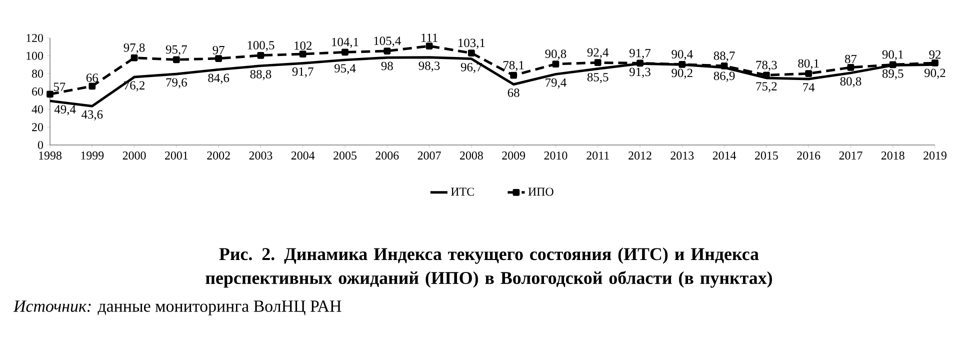  What do you see at coordinates (556, 83) in the screenshot?
I see `data-label: 79,4` at bounding box center [556, 83].